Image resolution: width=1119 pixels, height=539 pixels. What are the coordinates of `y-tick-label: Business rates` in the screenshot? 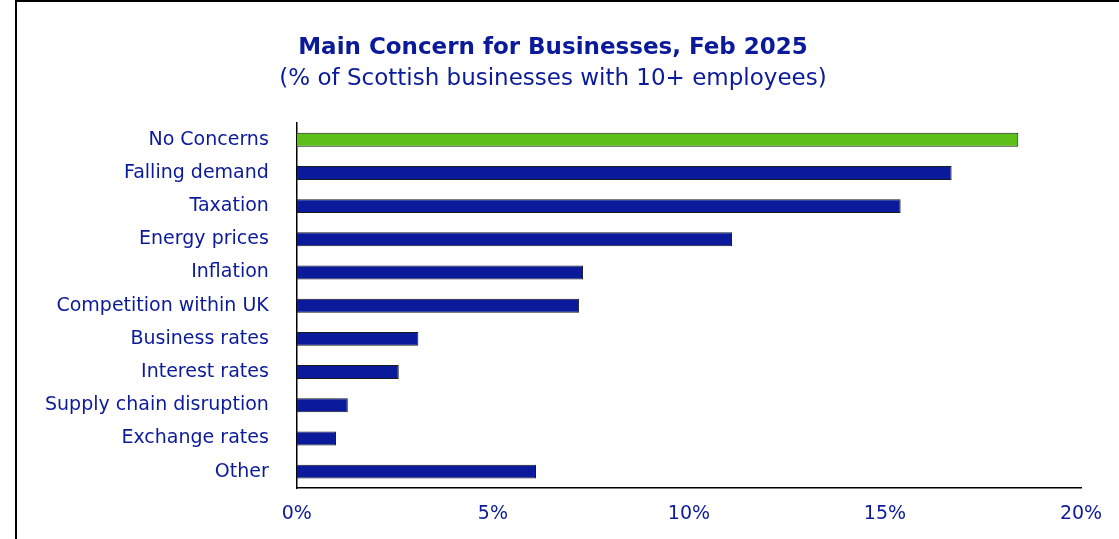 It's located at (199, 336).